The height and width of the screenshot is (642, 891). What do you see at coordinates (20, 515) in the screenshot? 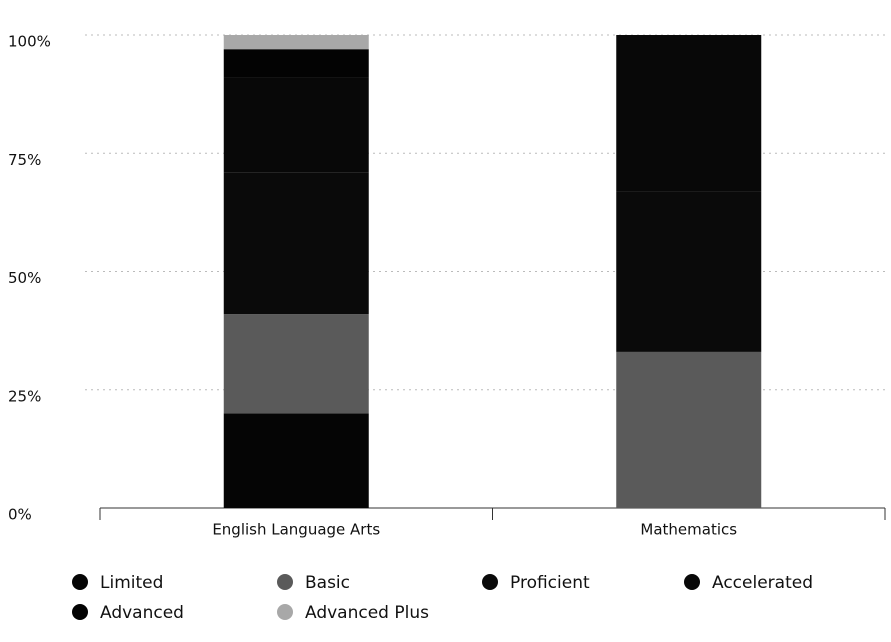
I see `y-tick-label: 0%` at bounding box center [20, 515].